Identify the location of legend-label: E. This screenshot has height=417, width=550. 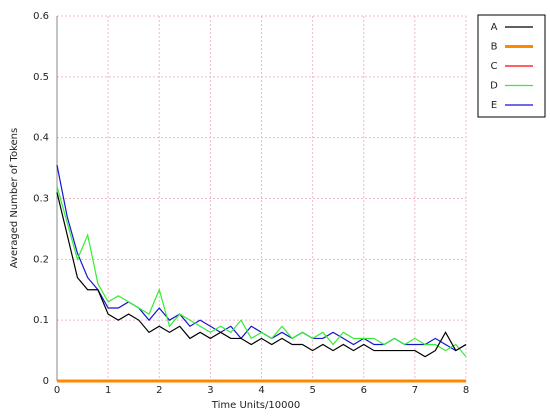
(494, 105).